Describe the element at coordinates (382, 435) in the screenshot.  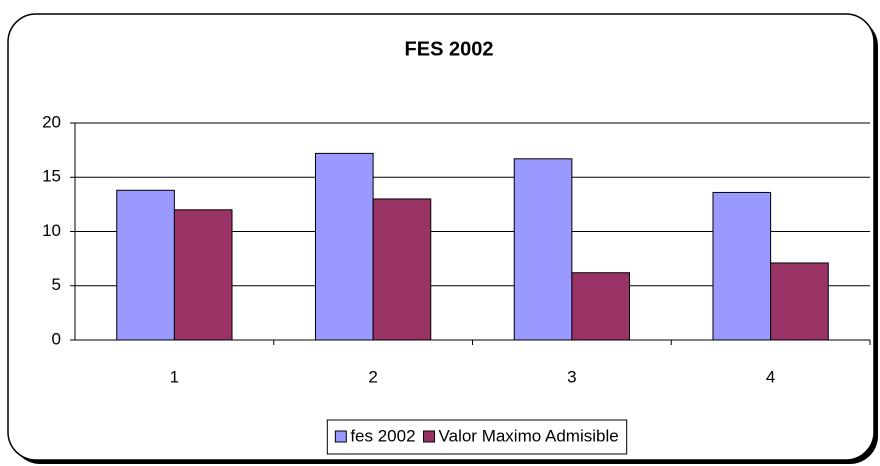
I see `legend-label: fes 2002` at that location.